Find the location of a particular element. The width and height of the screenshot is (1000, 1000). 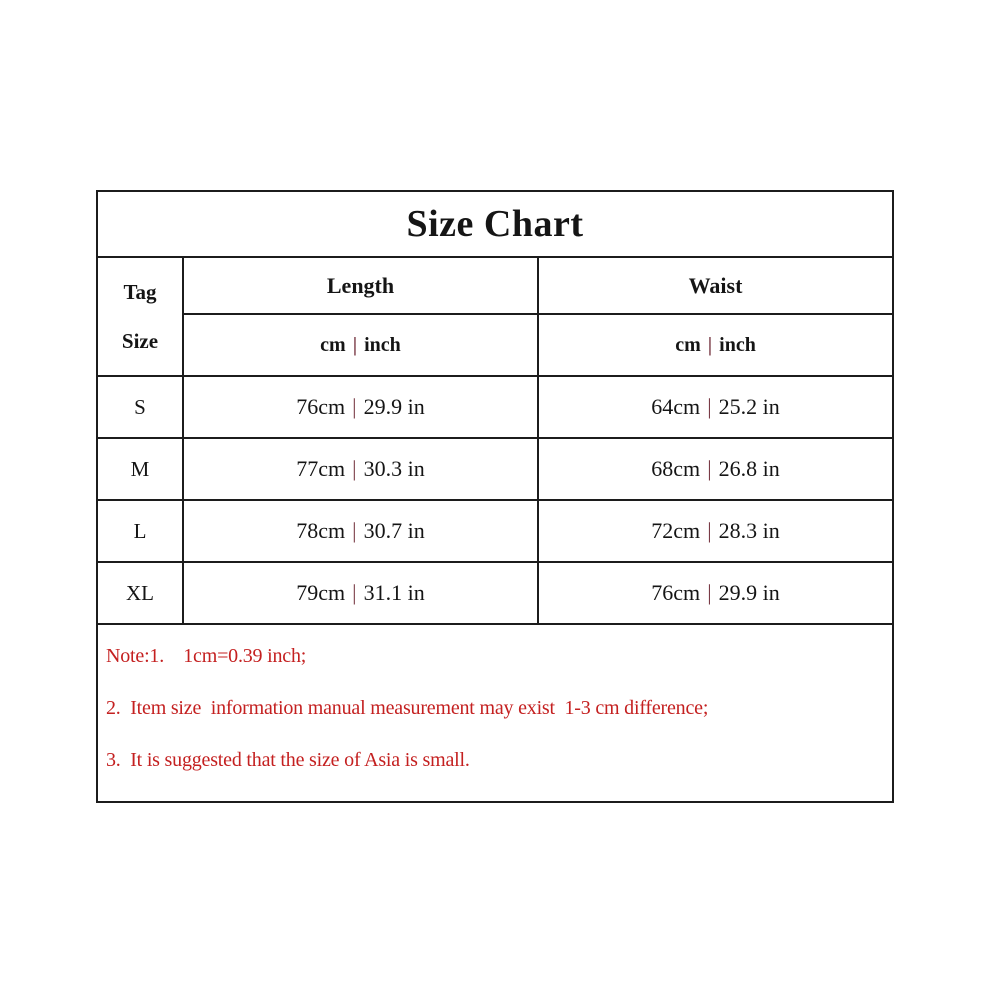

waist-cm: 72cm is located at coordinates (676, 530).